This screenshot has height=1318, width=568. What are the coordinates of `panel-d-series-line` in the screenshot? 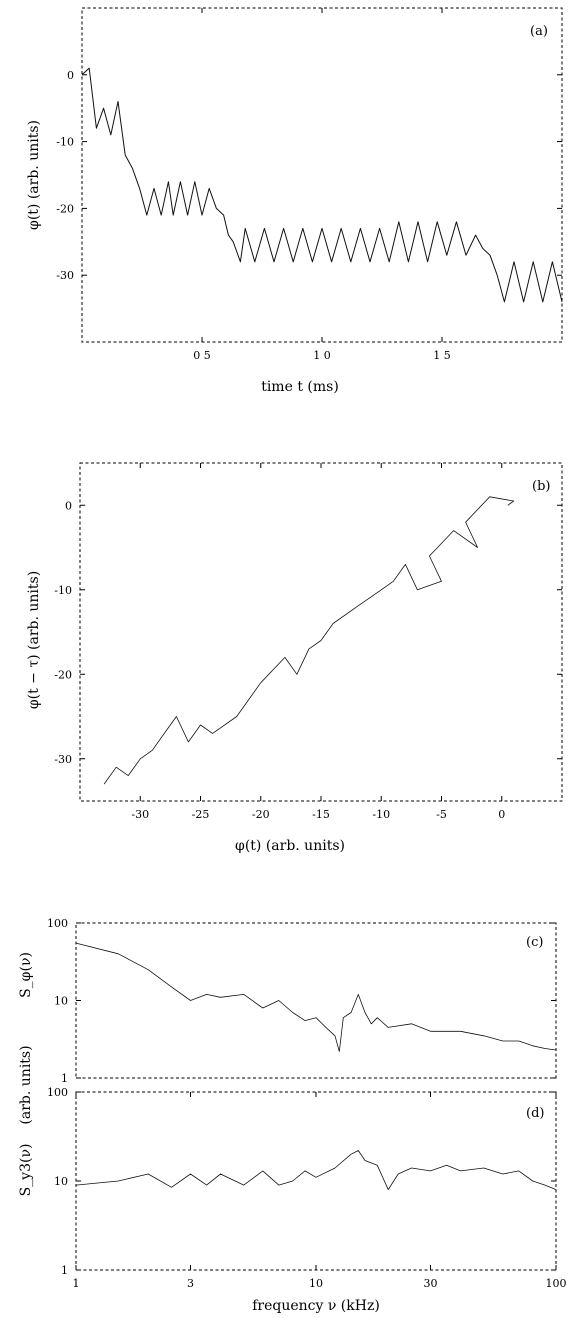 It's located at (316, 1170).